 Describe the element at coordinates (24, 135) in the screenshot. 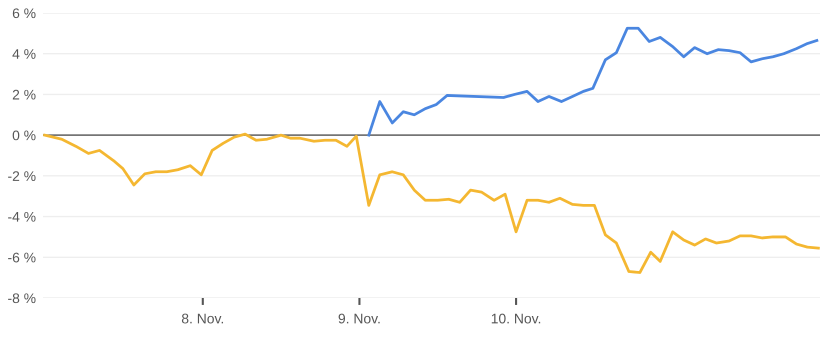

I see `y-tick-label: 0 %` at that location.